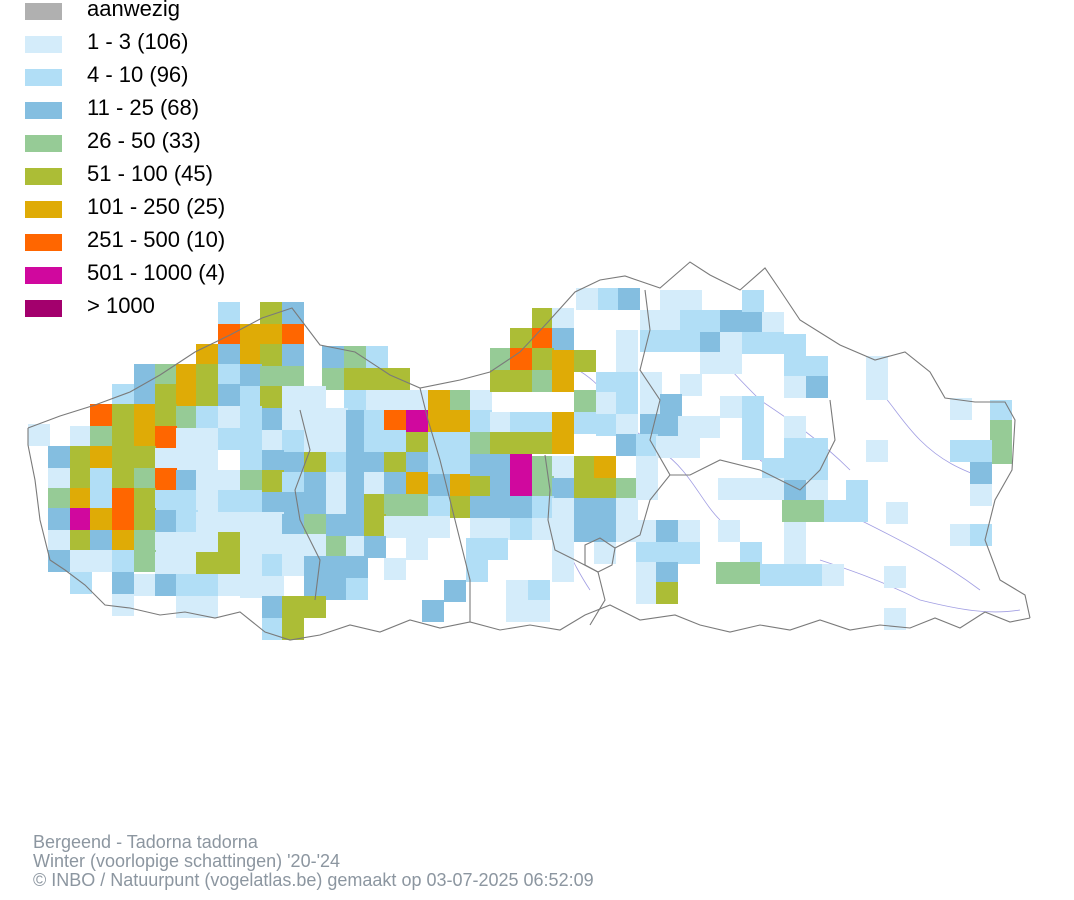 The width and height of the screenshot is (1074, 900). What do you see at coordinates (150, 173) in the screenshot?
I see `legend-label: 51 - 100 (45)` at bounding box center [150, 173].